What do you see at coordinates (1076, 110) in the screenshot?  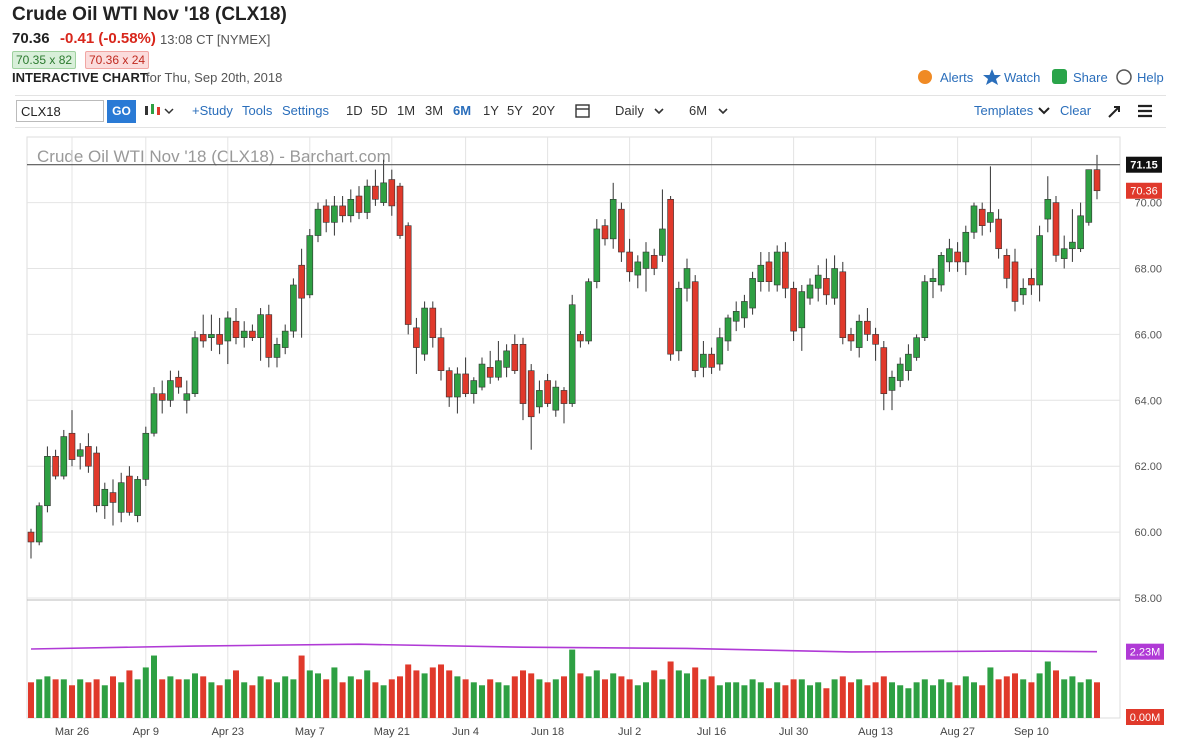 I see `clear-button: Clear` at bounding box center [1076, 110].